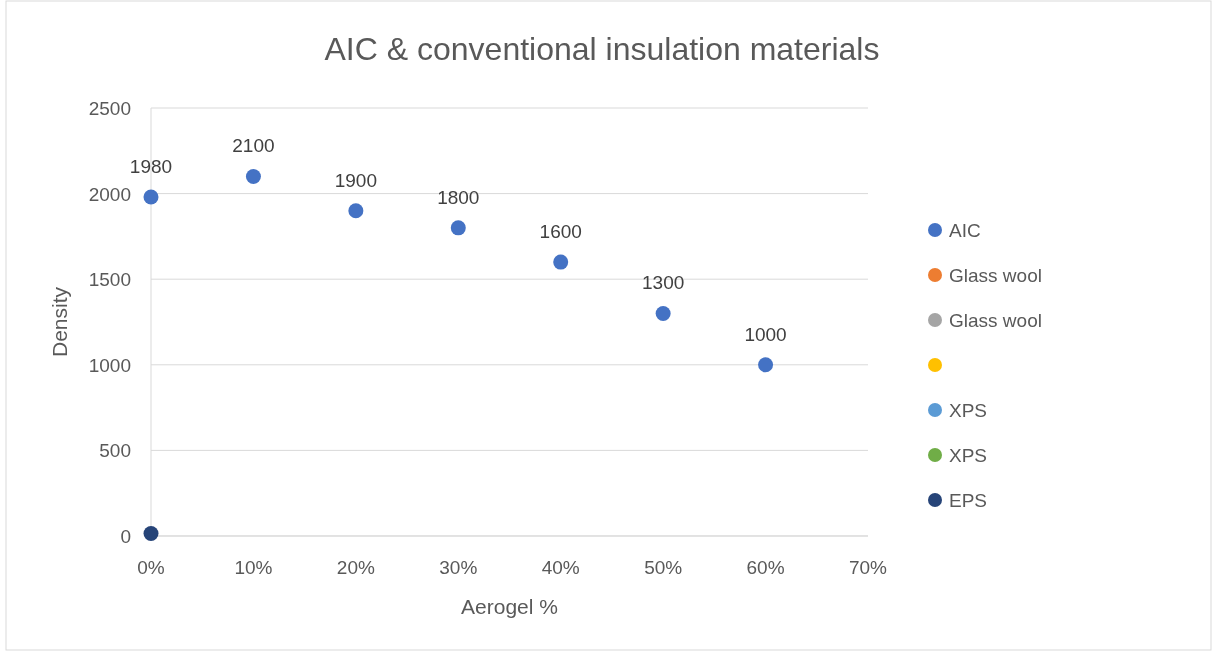 This screenshot has width=1213, height=651. I want to click on data-label: 2100, so click(253, 146).